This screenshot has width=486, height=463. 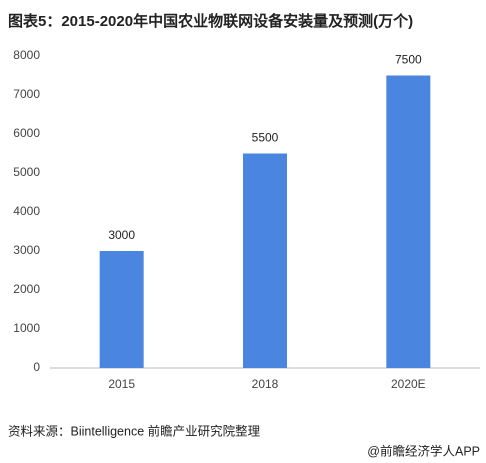 I want to click on x-tick-label: 2018, so click(x=265, y=384).